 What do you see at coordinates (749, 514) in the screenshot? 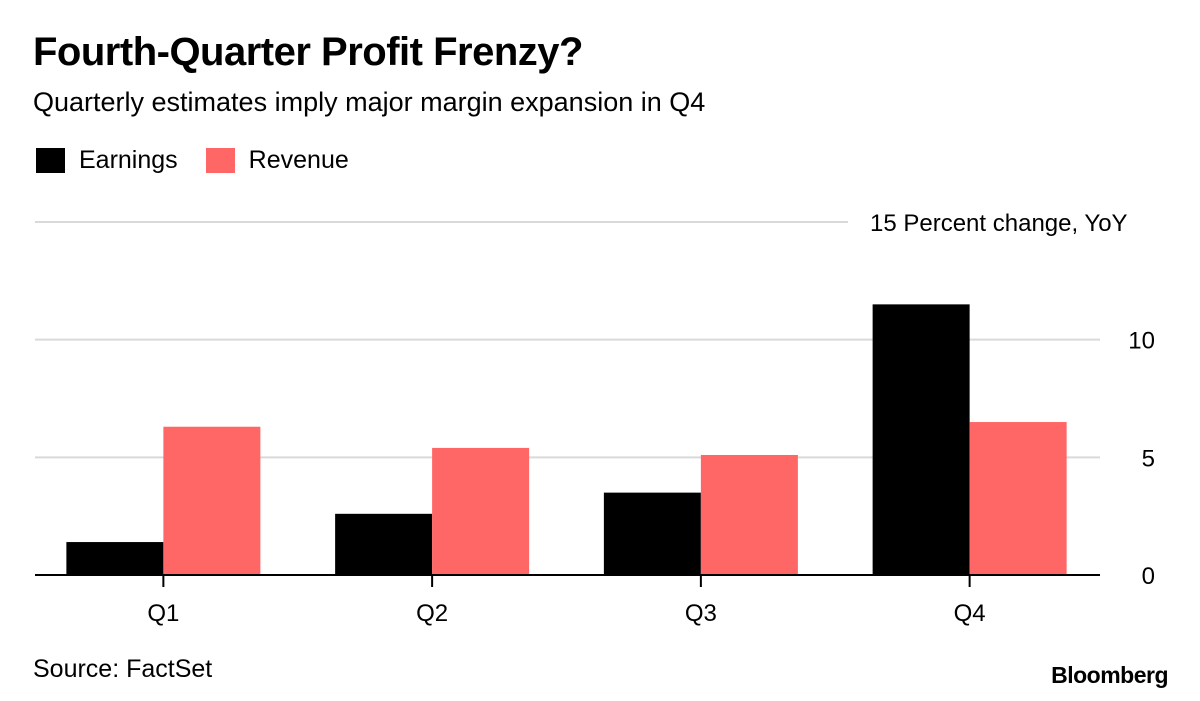
I see `bar-revenue-q3` at bounding box center [749, 514].